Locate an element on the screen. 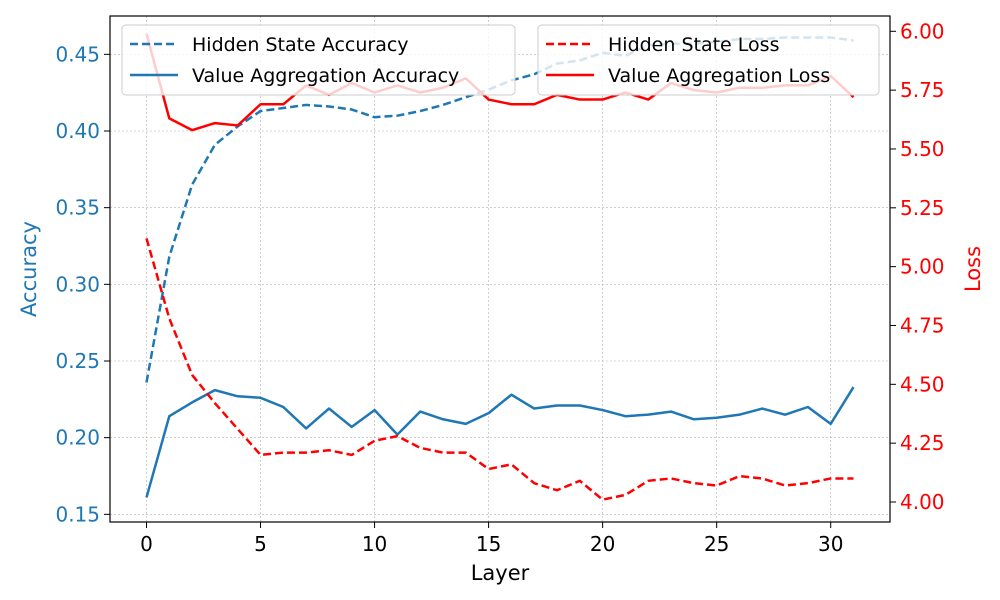 This screenshot has width=1000, height=600. y-left-tick-label: 0.35 is located at coordinates (77, 208).